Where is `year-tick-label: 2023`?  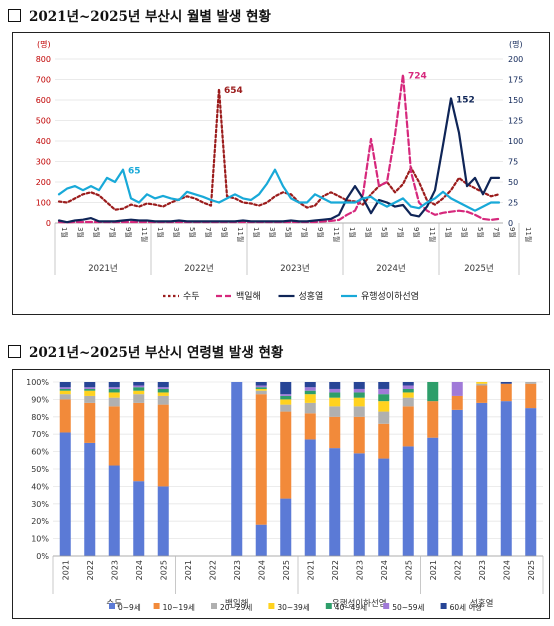 year-tick-label: 2023 is located at coordinates (359, 570).